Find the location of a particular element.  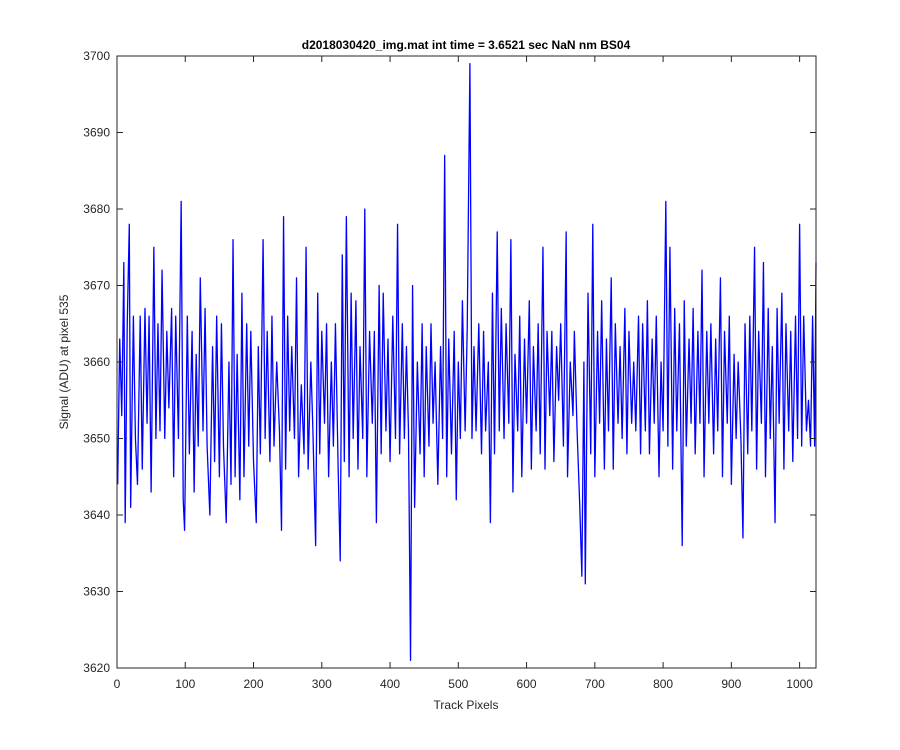

y-tick-label: 3620 is located at coordinates (96, 668).